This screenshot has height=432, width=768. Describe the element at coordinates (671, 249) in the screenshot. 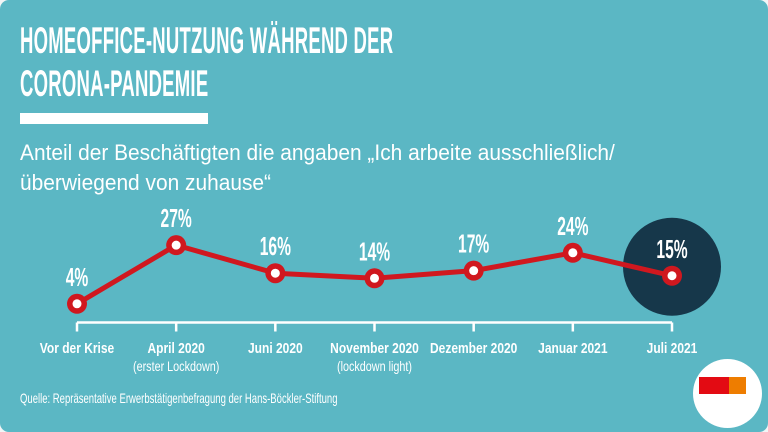

I see `data-point-label: 15%` at that location.